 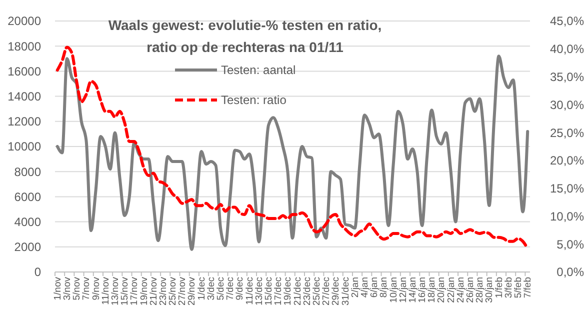 What do you see at coordinates (442, 290) in the screenshot?
I see `x-tick-label: 20/jan` at bounding box center [442, 290].